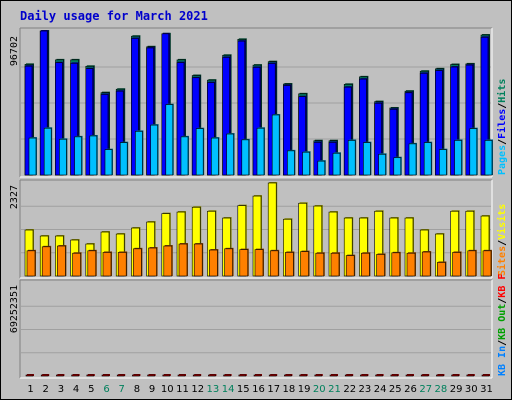 This screenshot has width=512, height=400. Describe the element at coordinates (365, 389) in the screenshot. I see `x-label-day-23: 23` at that location.